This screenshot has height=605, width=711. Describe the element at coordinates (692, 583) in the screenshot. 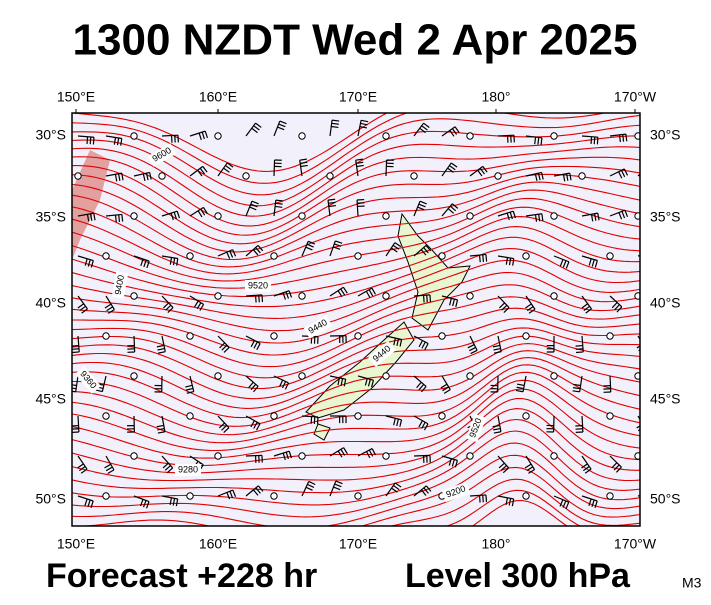

I see `model-label: M3` at that location.